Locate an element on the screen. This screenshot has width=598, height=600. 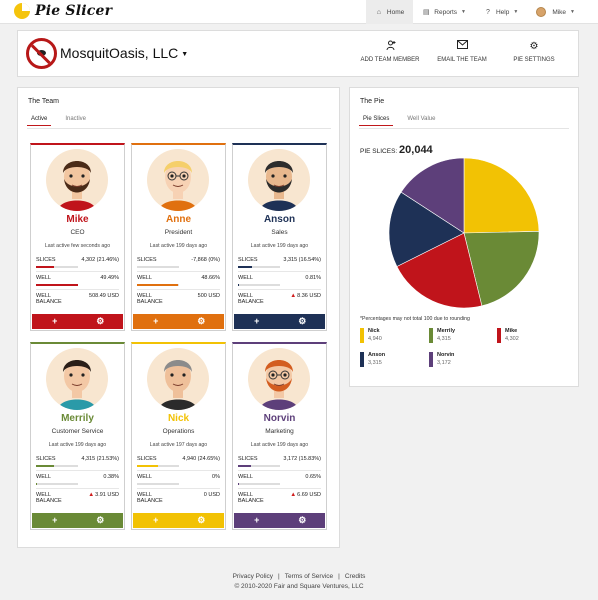
member-name: Mike is located at coordinates (77, 219).